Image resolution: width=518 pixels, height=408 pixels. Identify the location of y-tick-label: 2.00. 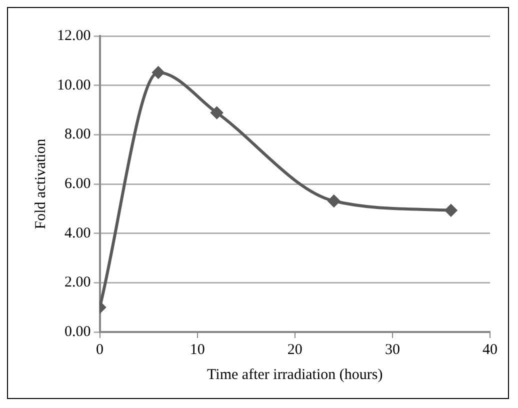
(77, 282).